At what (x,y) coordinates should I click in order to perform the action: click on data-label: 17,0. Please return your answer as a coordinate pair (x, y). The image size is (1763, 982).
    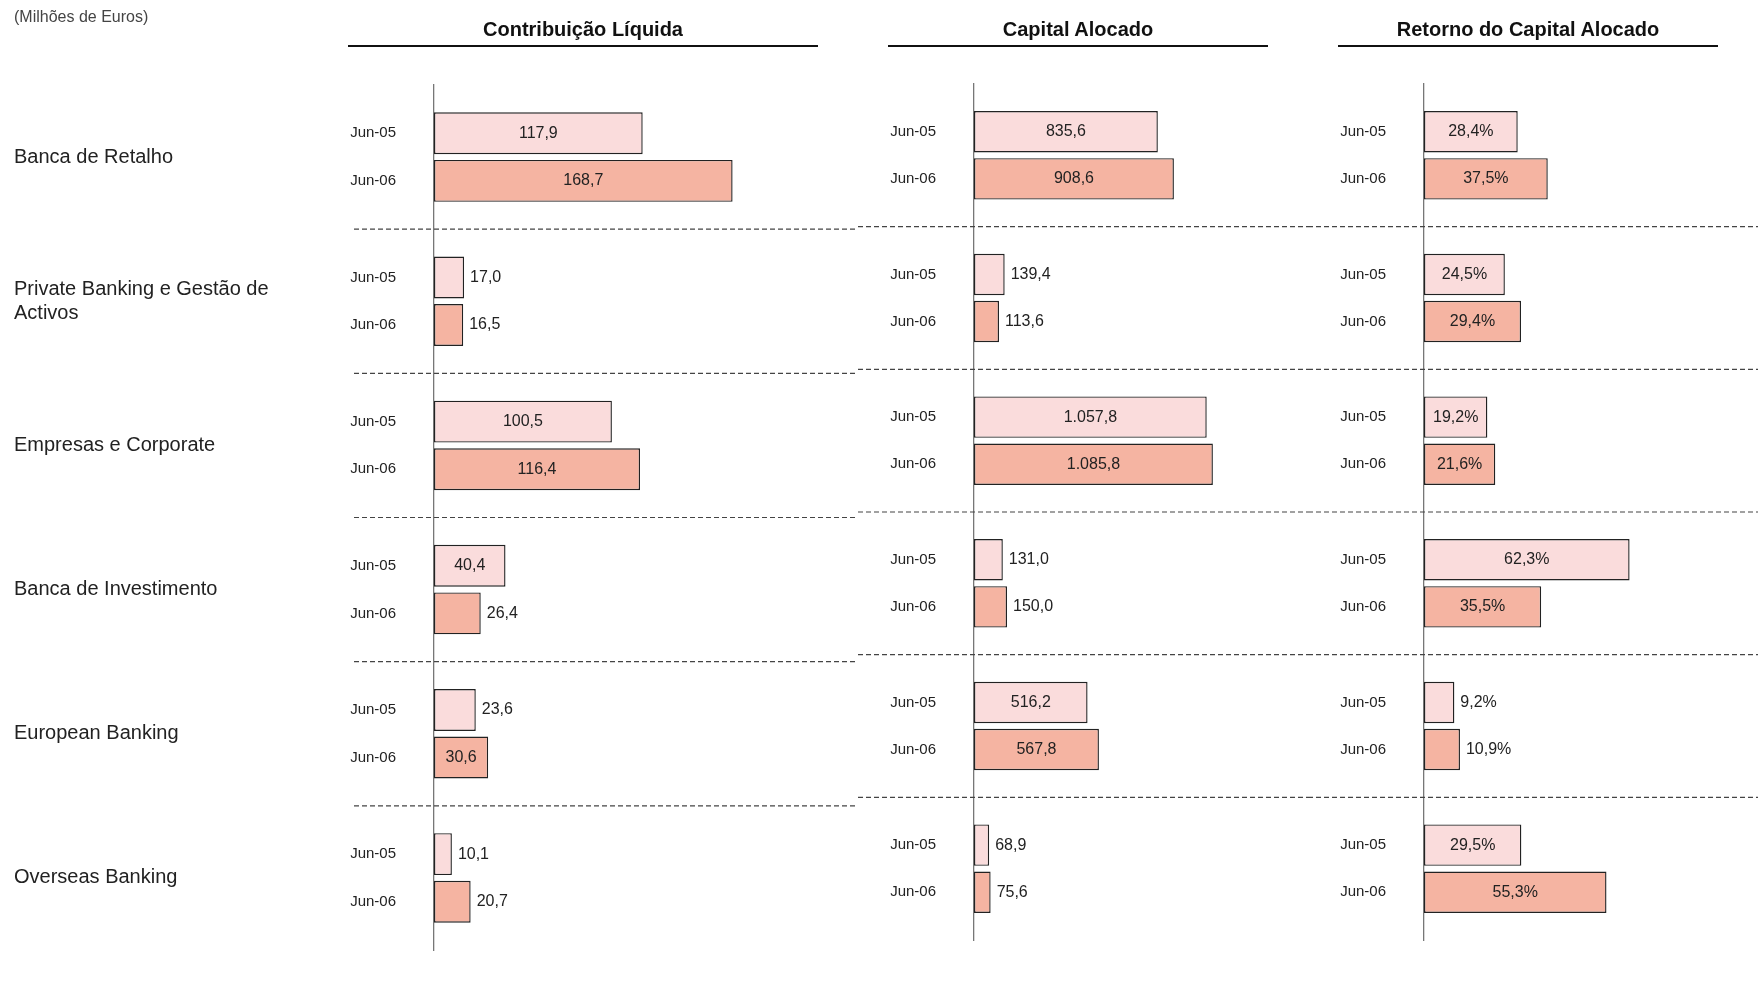
    Looking at the image, I should click on (486, 276).